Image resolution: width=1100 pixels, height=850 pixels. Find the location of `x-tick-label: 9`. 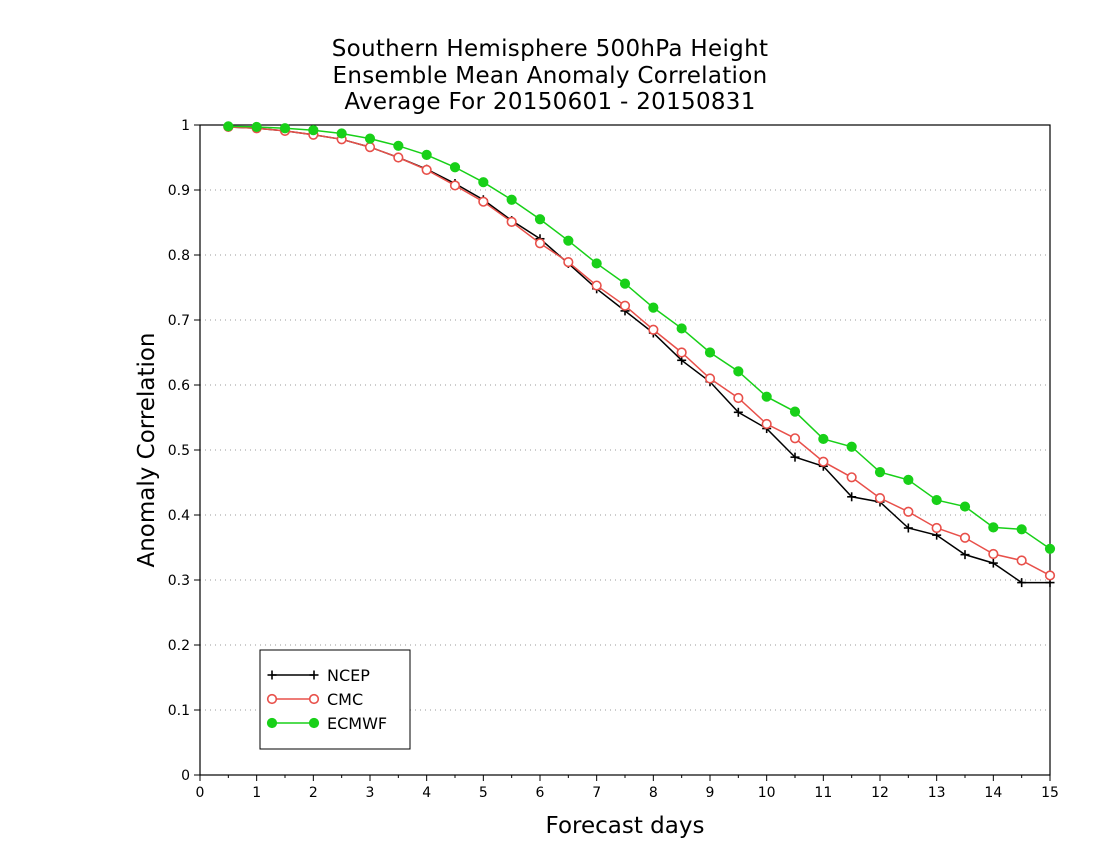

x-tick-label: 9 is located at coordinates (710, 793).